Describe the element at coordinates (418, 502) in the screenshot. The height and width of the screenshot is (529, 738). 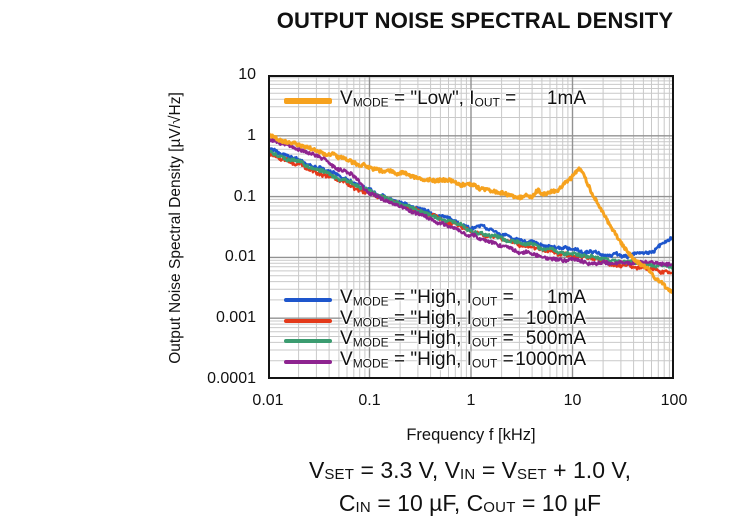
I see `text-segment: = 10 µF,` at that location.